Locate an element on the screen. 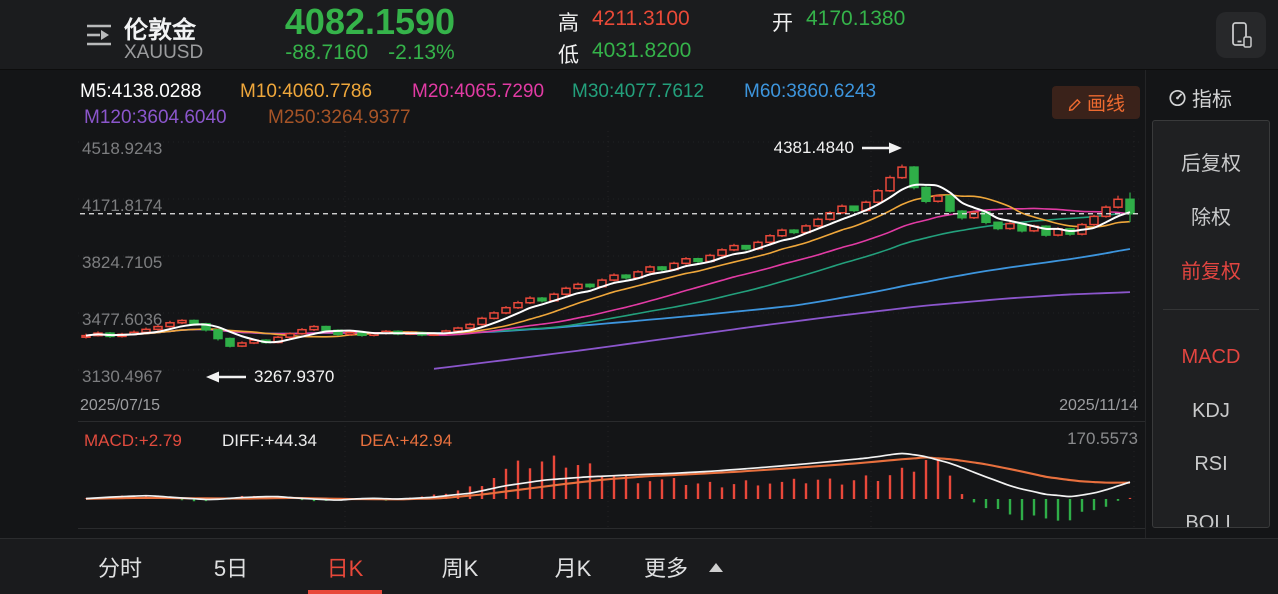  open-value: 4170.1380 is located at coordinates (856, 18).